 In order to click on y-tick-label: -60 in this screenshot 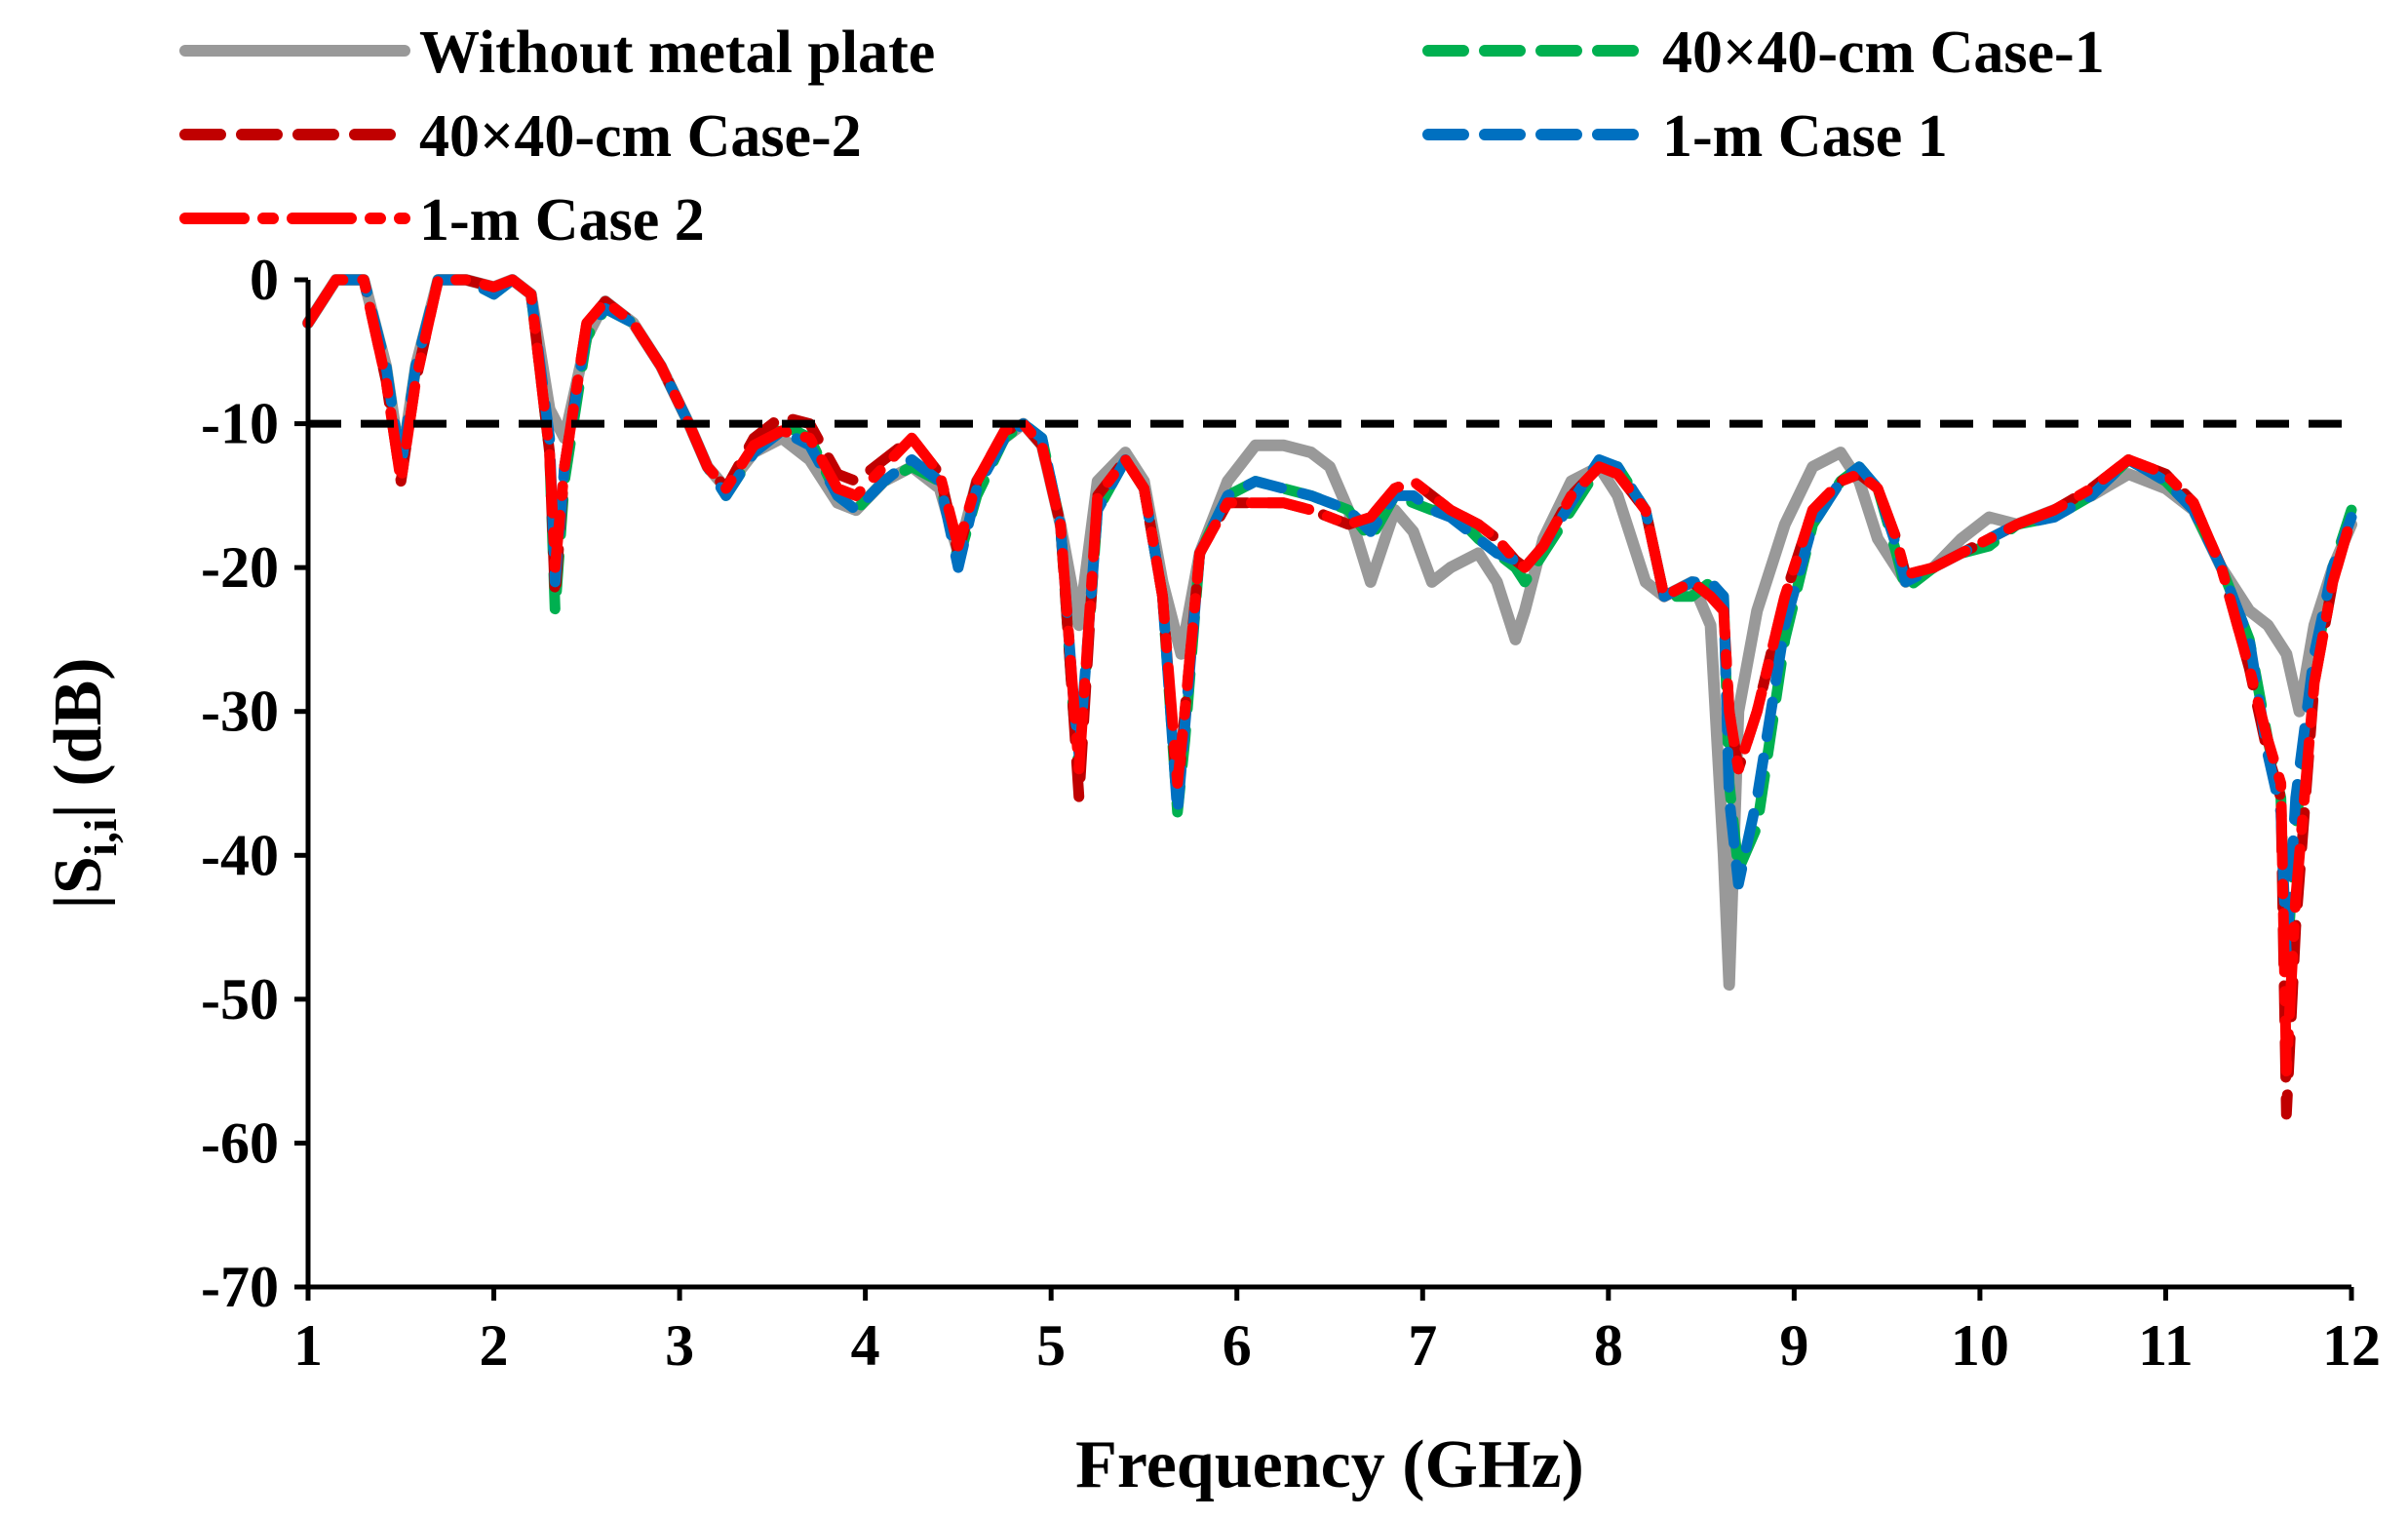, I will do `click(240, 1142)`.